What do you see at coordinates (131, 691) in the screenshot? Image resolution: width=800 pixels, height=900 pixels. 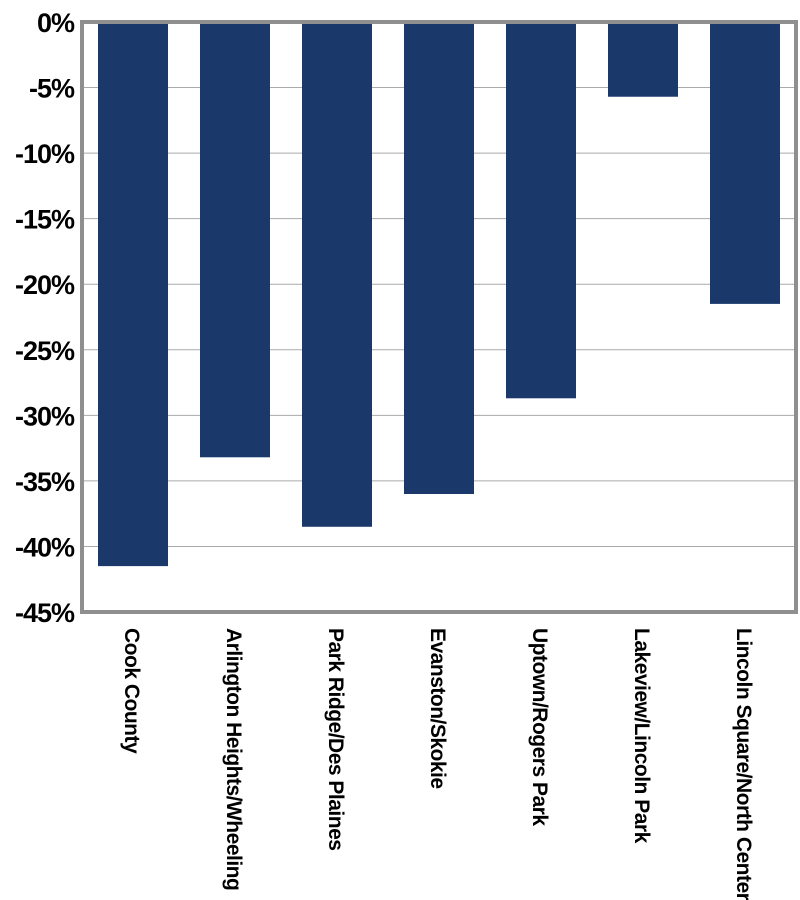 I see `x-category-label: Cook County` at bounding box center [131, 691].